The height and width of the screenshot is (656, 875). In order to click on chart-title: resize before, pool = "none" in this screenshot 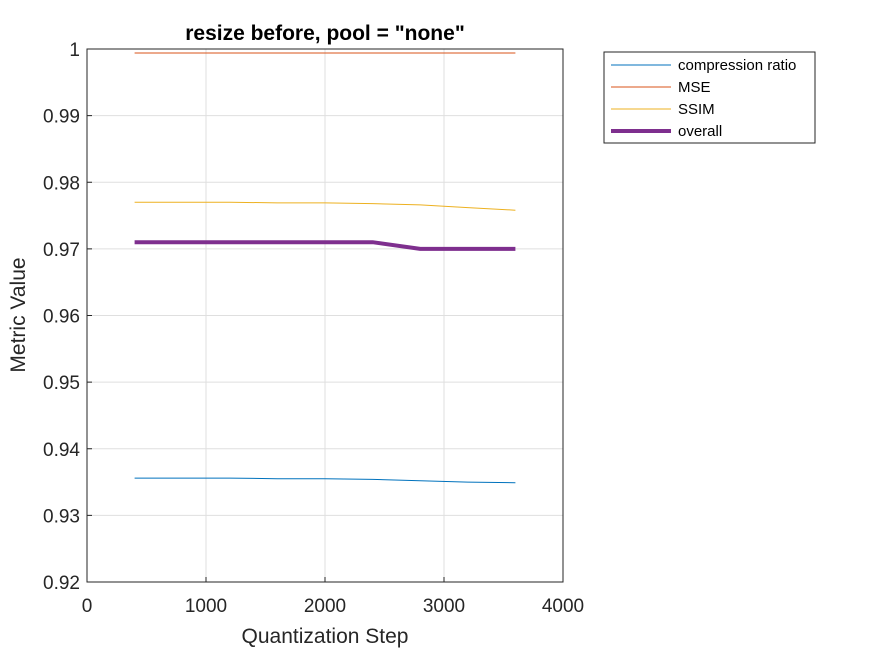, I will do `click(325, 33)`.